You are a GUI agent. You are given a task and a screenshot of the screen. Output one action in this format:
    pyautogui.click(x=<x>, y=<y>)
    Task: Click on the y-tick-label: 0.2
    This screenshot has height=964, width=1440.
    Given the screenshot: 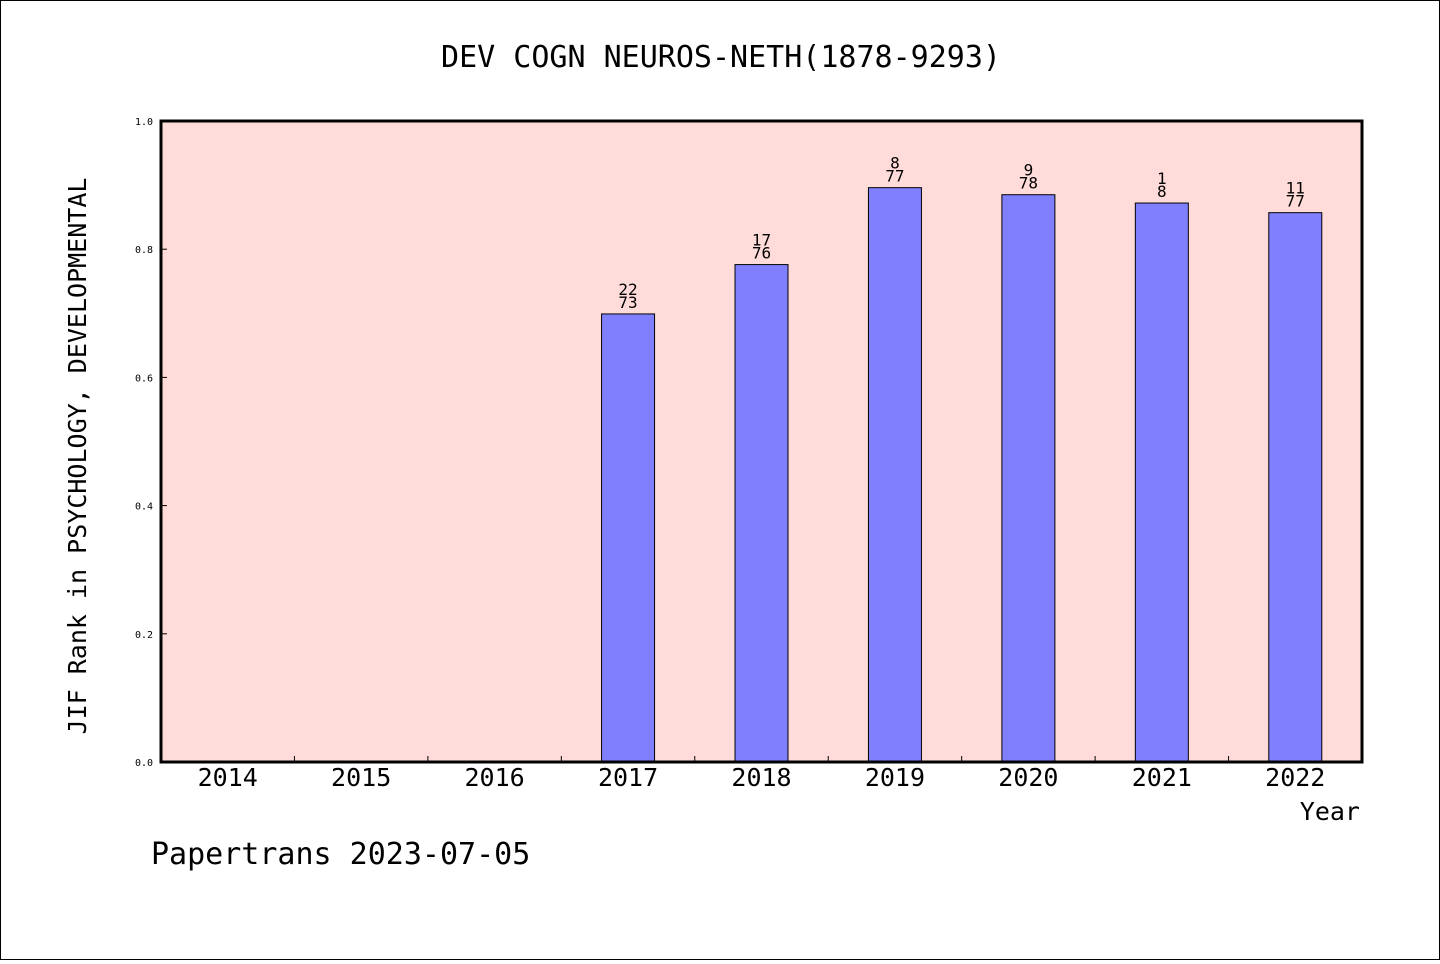 What is the action you would take?
    pyautogui.click(x=144, y=635)
    